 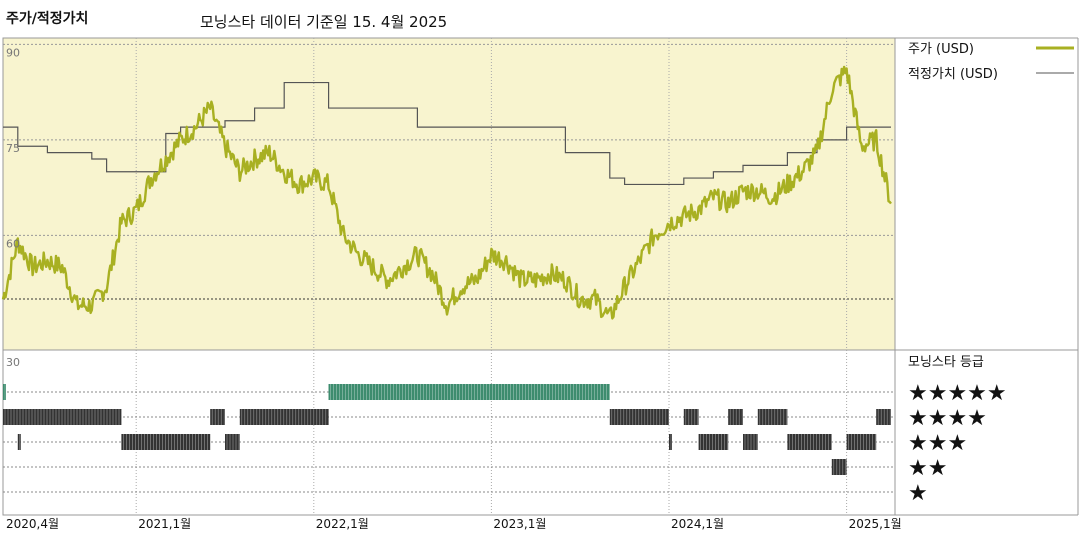 I want to click on legend-fair-value-label: 적정가치 (USD), so click(x=953, y=74).